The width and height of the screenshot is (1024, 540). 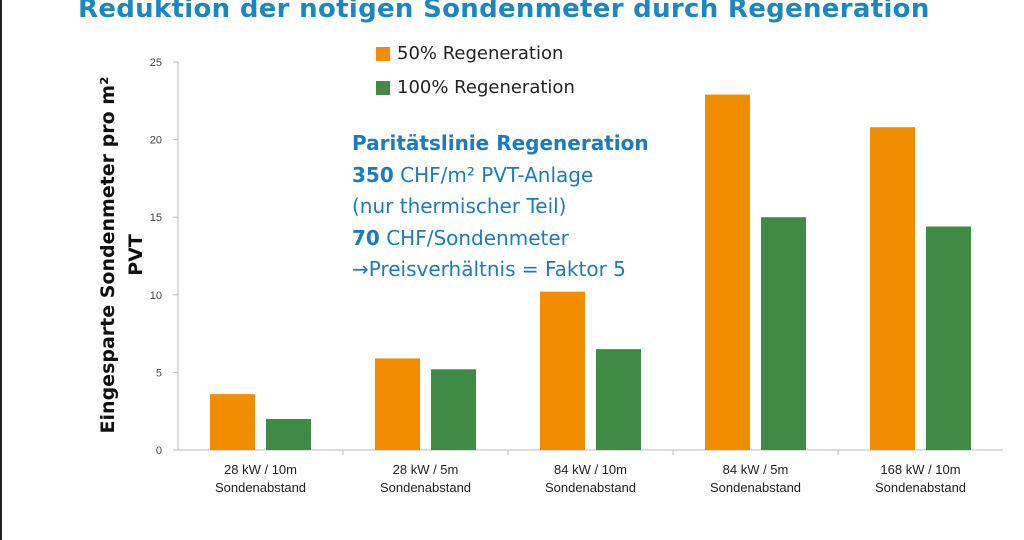 I want to click on legend-swatch-green, so click(x=383, y=87).